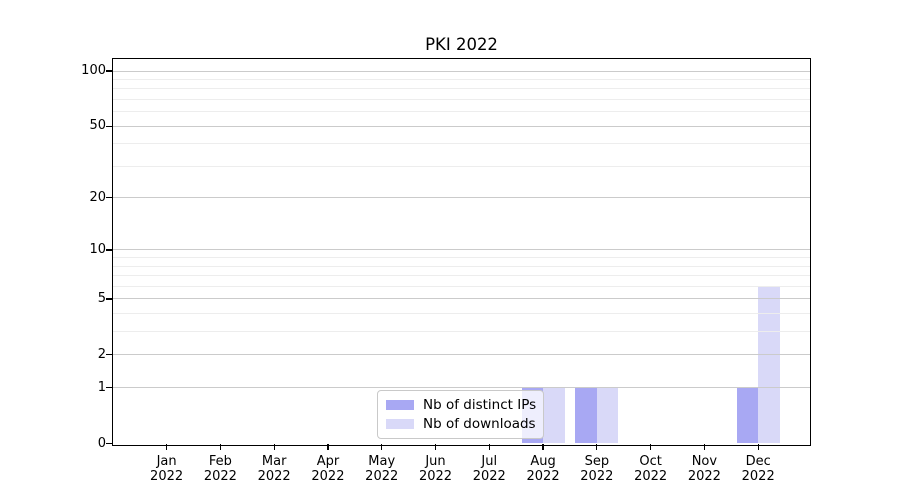 This screenshot has height=500, width=900. Describe the element at coordinates (758, 461) in the screenshot. I see `x-tick-label-month: Dec` at that location.